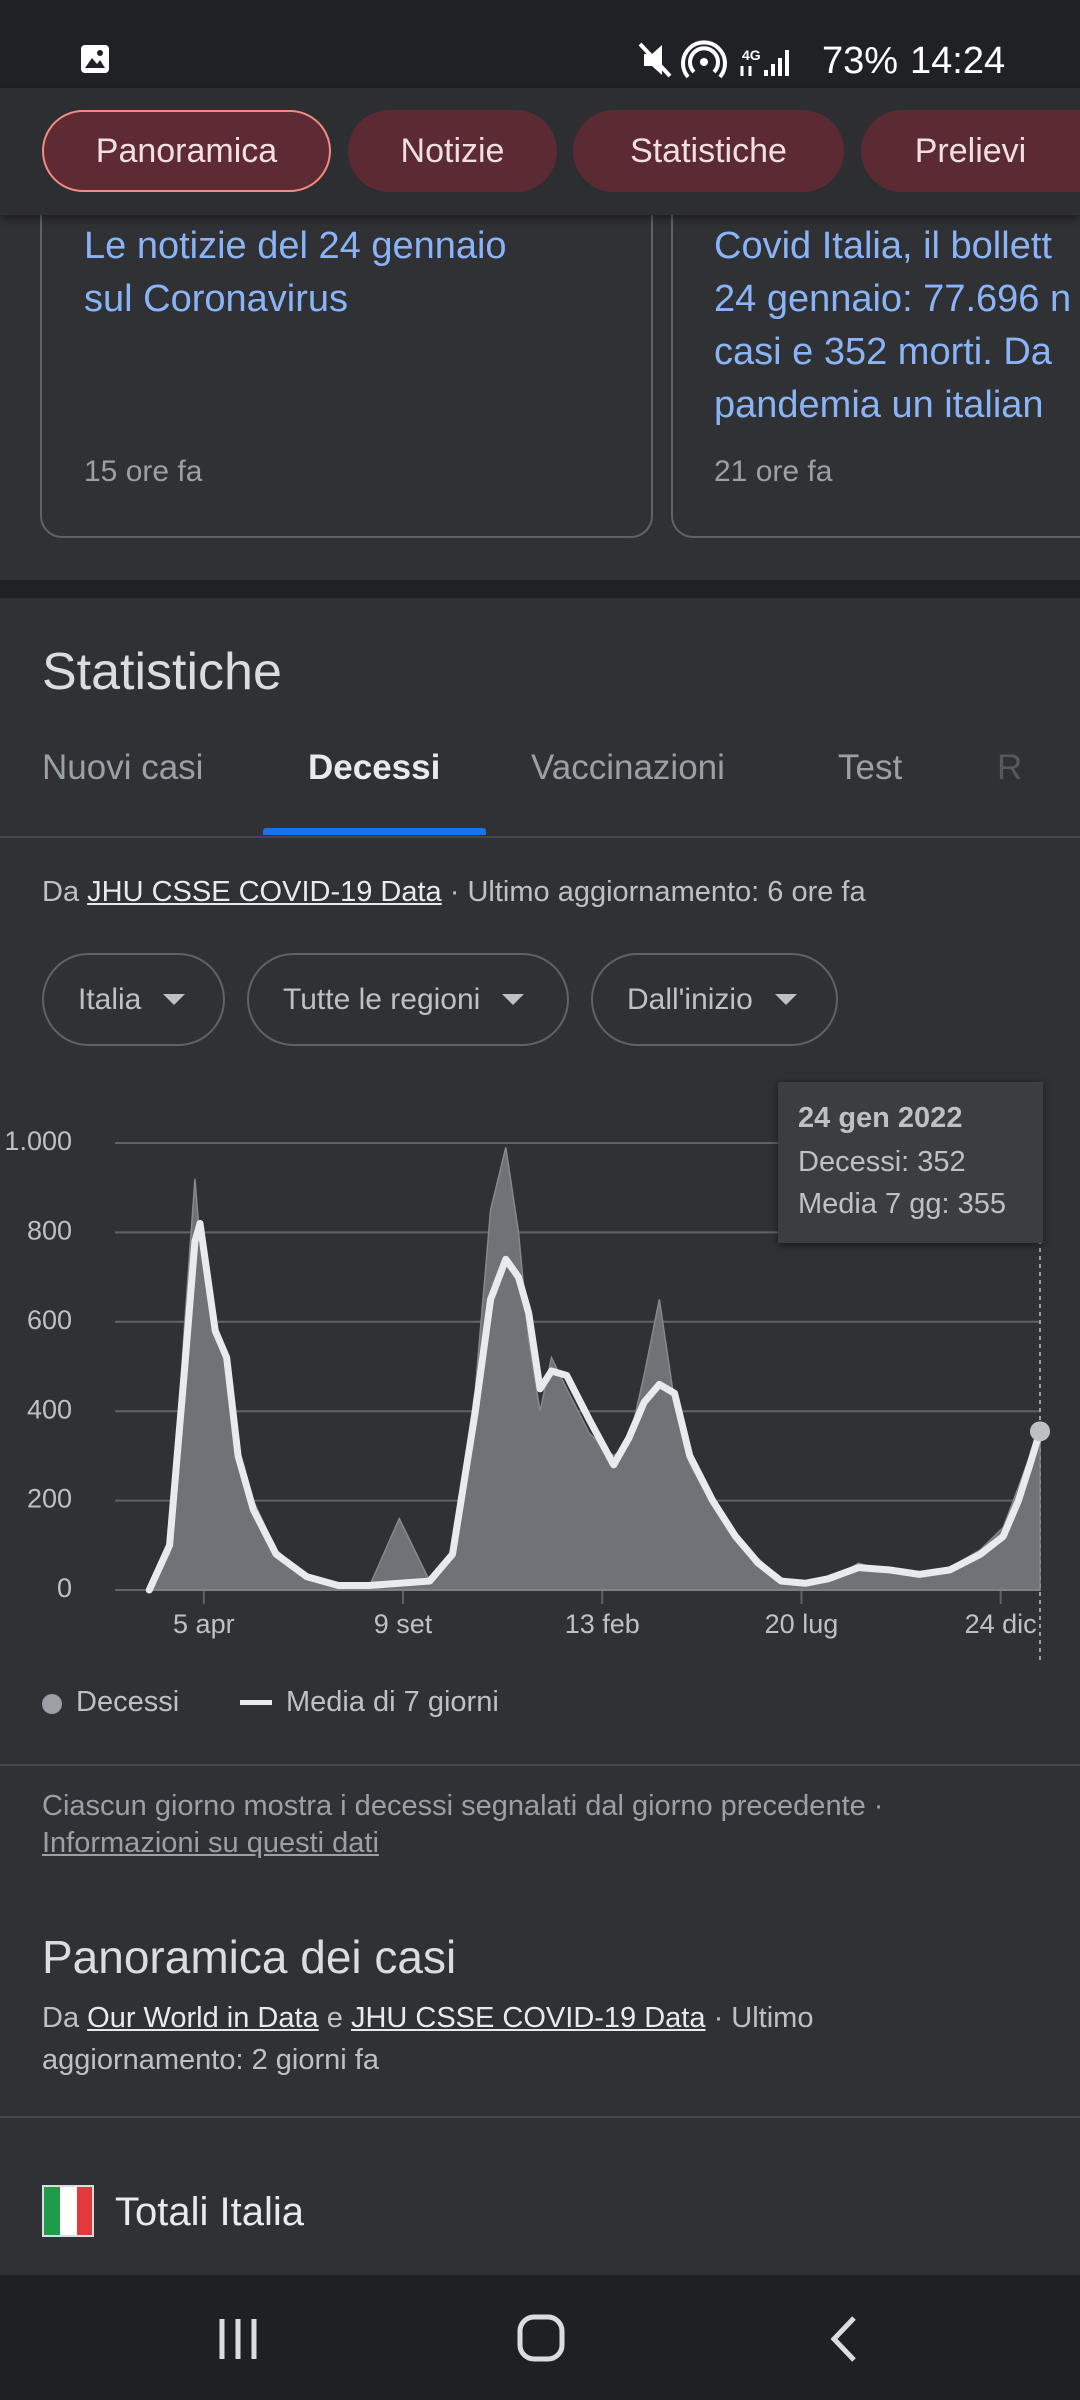 This screenshot has height=2400, width=1080. I want to click on y-tick-label: 800, so click(49, 1231).